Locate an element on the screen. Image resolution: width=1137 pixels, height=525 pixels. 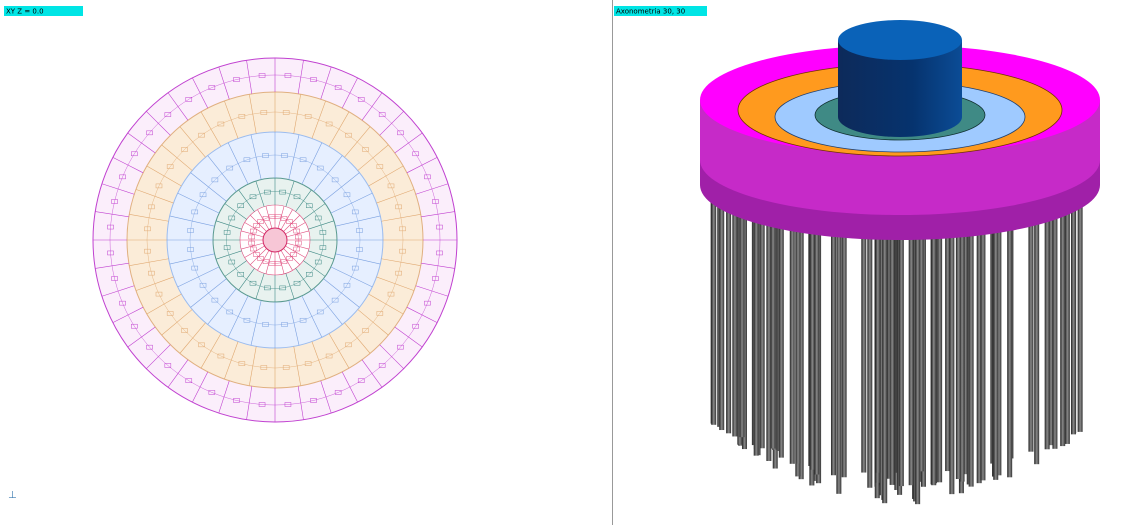
viewport-tag is located at coordinates (660, 11).